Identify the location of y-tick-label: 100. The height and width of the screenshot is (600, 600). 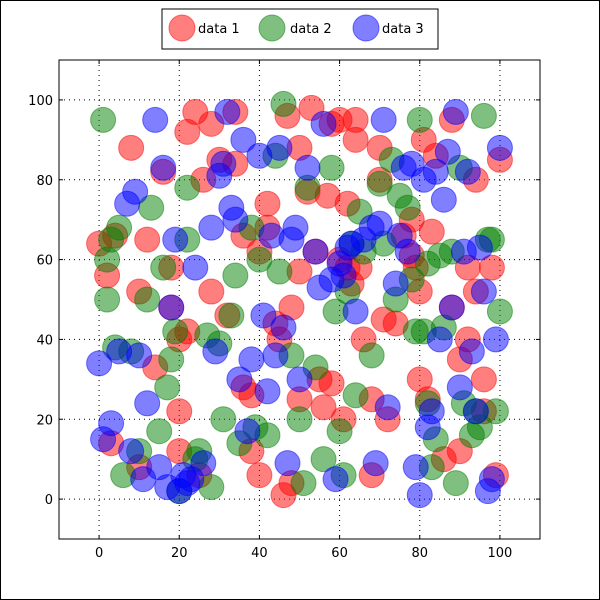
(40, 101).